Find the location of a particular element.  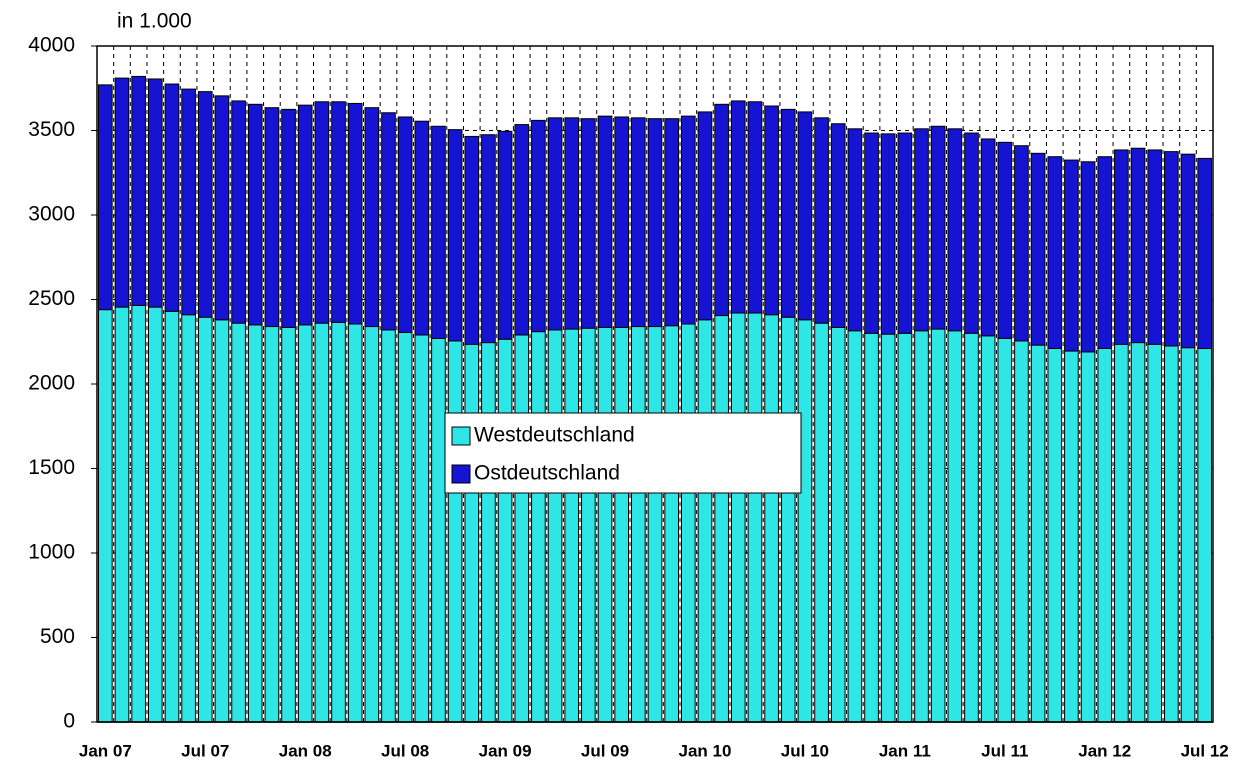

legend-label: Westdeutschland is located at coordinates (554, 435).